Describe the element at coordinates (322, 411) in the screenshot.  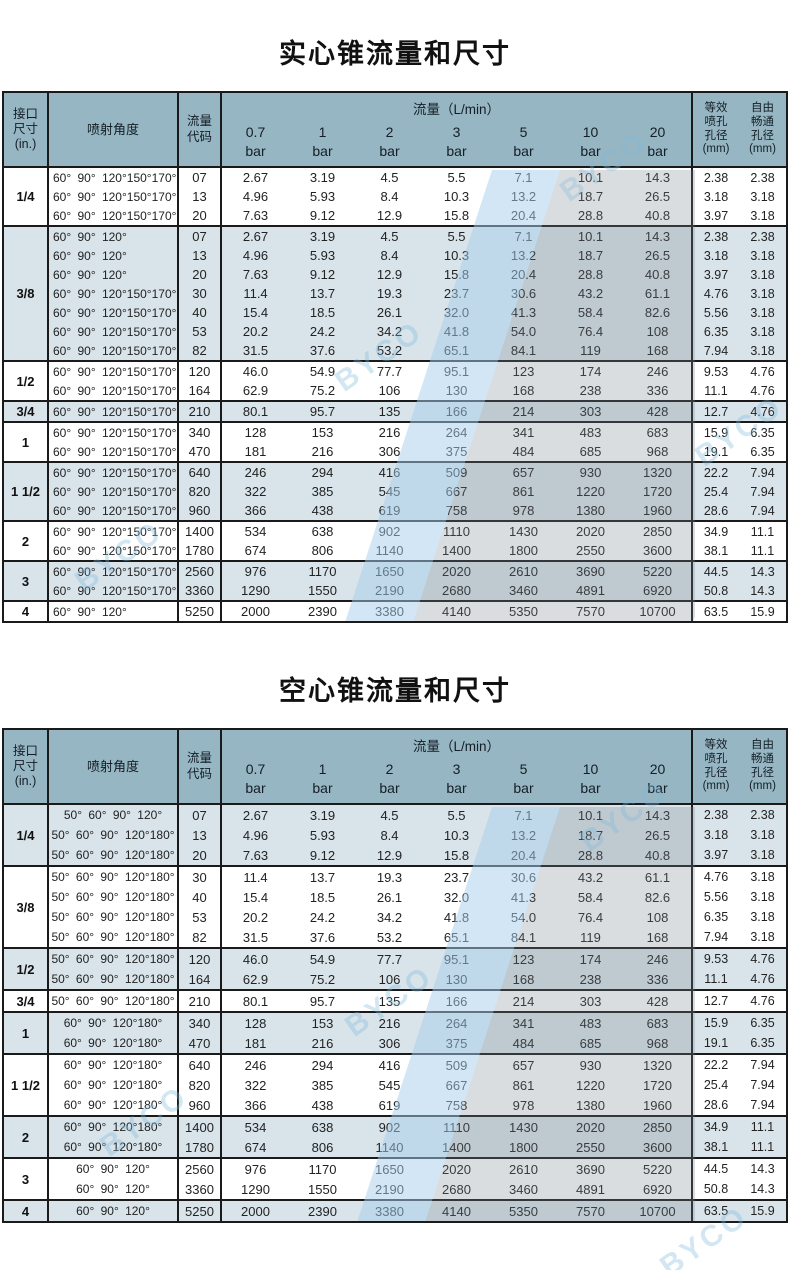
I see `flow-1-bar-cell: 95.7` at that location.